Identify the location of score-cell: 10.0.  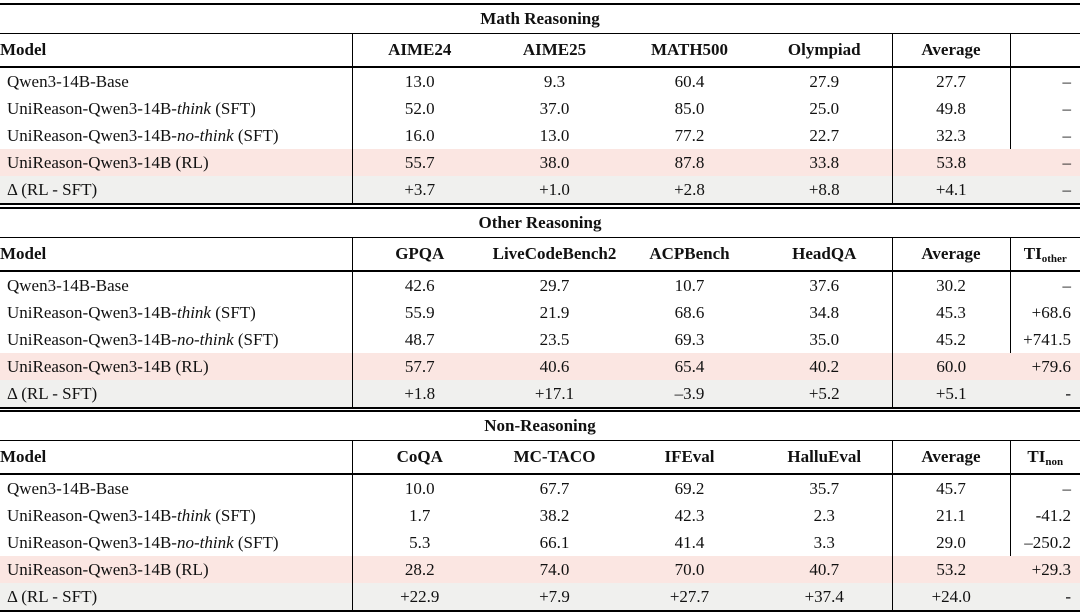
(419, 488).